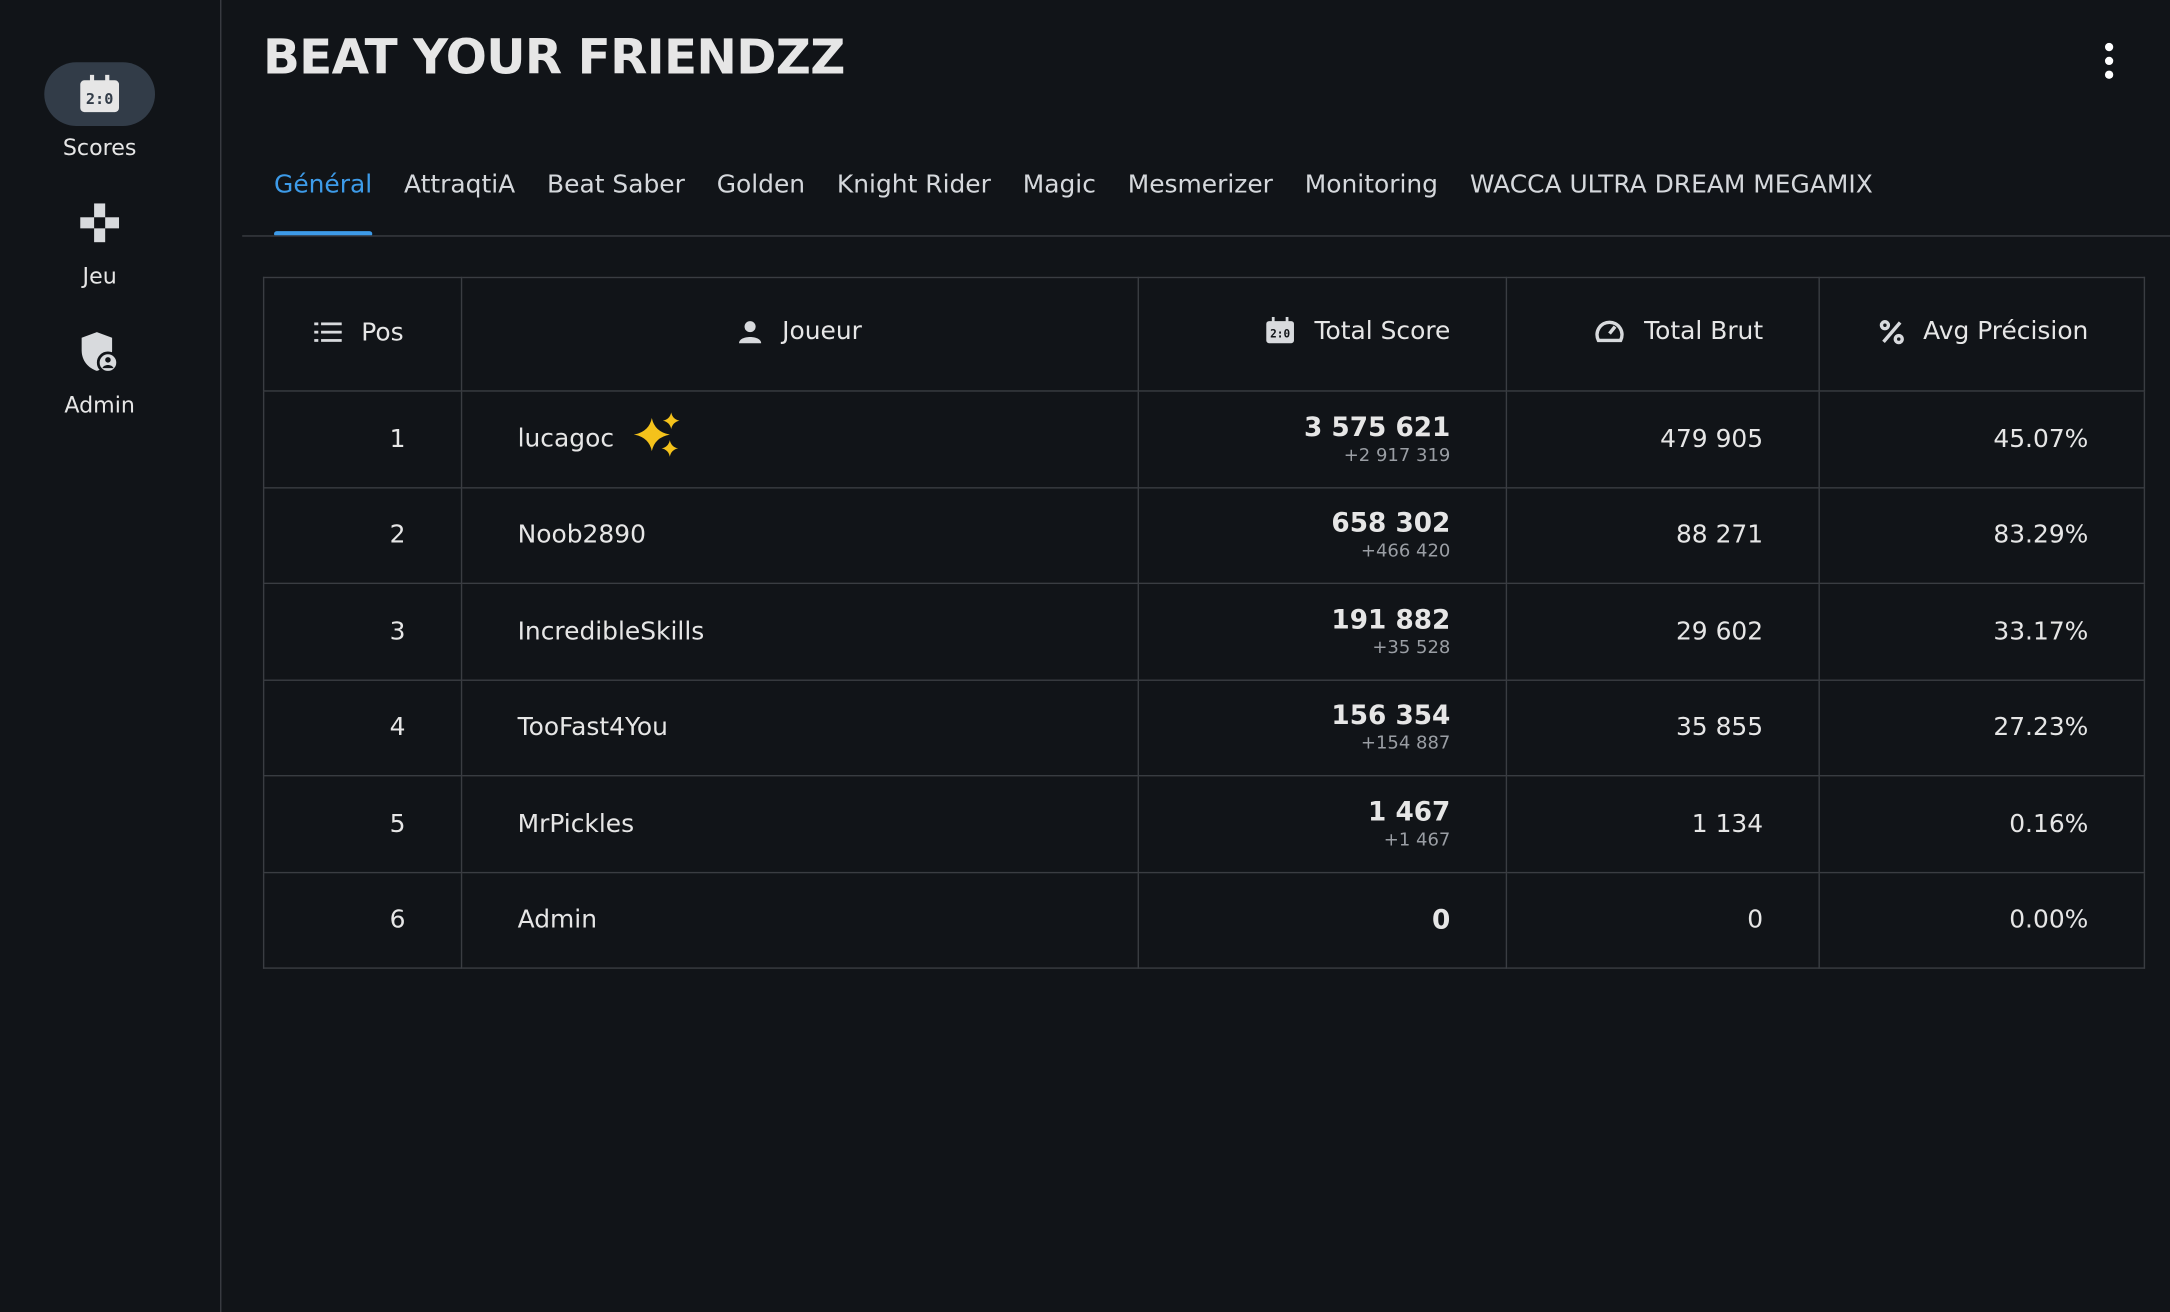  Describe the element at coordinates (1662, 727) in the screenshot. I see `total-brut: 35 855` at that location.